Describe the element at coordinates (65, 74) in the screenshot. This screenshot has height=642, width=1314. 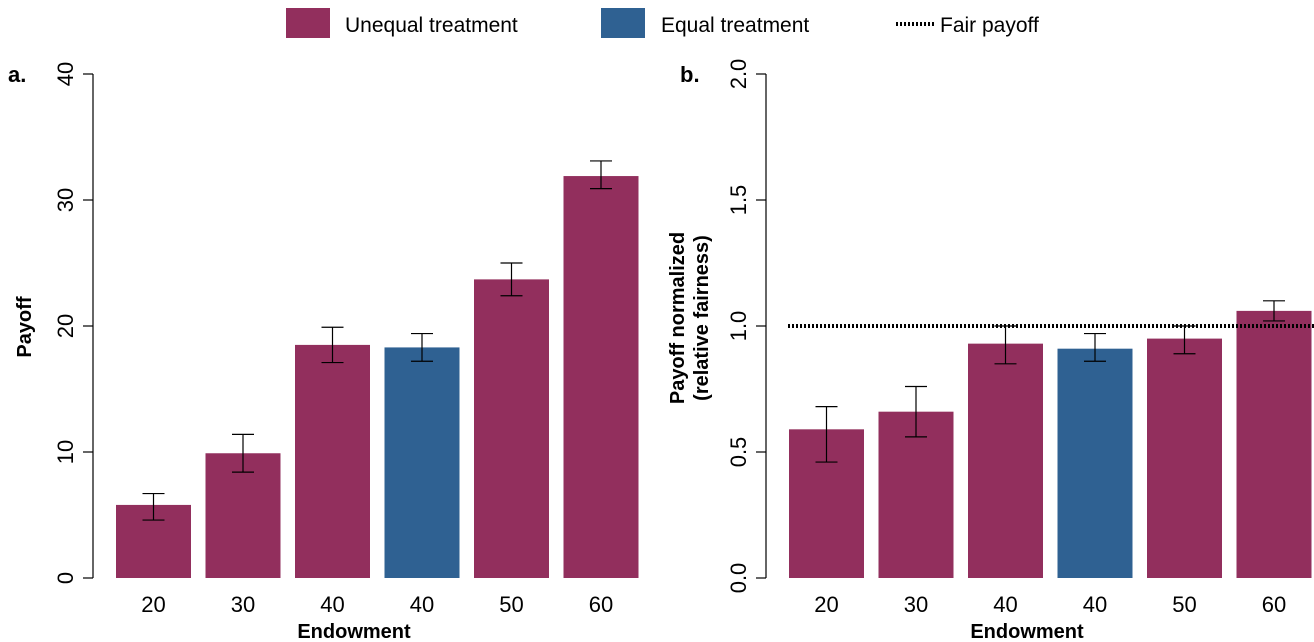
I see `panel-a-y-tick-label: 40` at that location.